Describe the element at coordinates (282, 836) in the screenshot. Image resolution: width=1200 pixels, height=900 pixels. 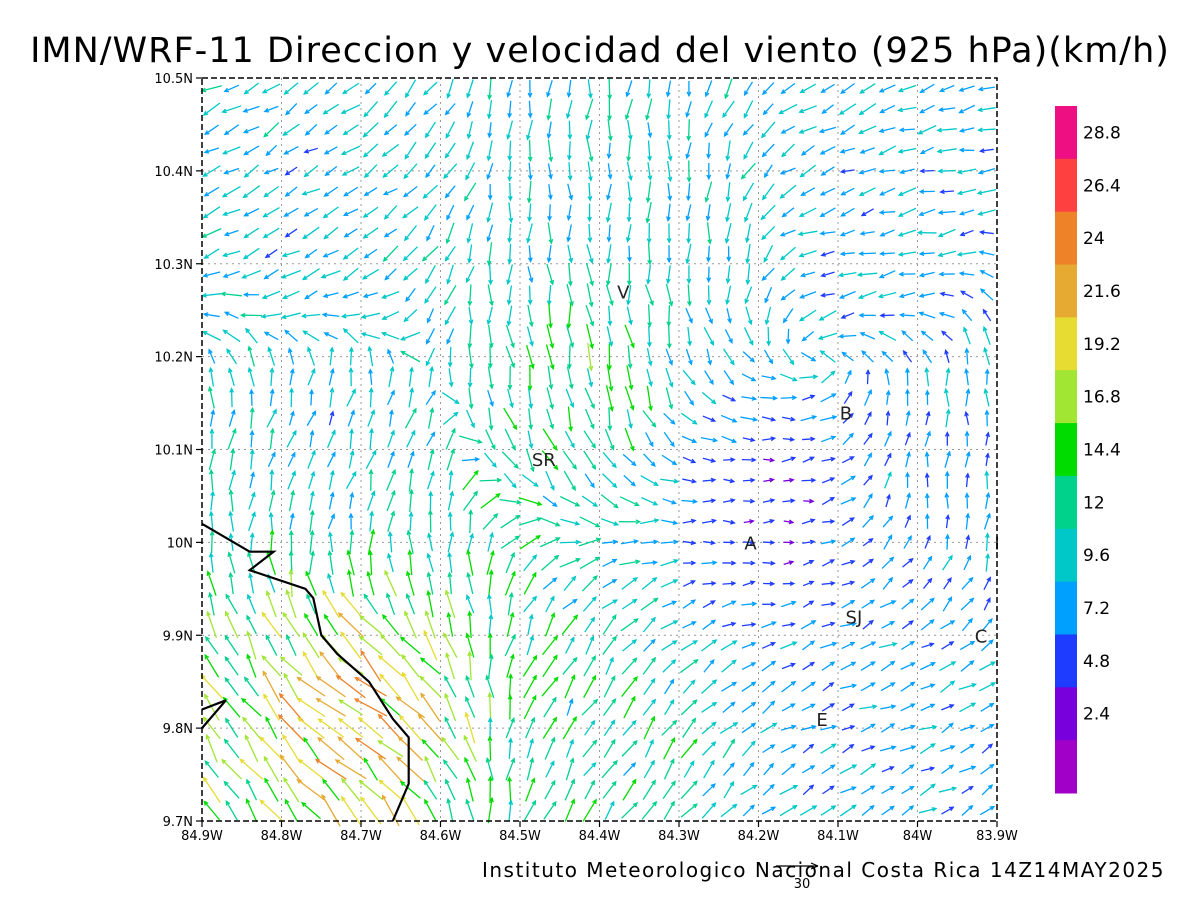
I see `lon-tick-label: 84.8W` at that location.